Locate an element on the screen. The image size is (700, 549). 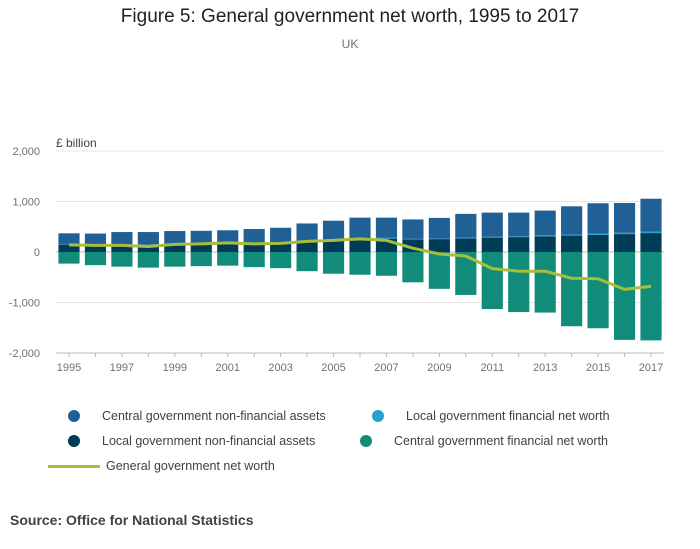
x-tick-label: 2009 is located at coordinates (439, 368).